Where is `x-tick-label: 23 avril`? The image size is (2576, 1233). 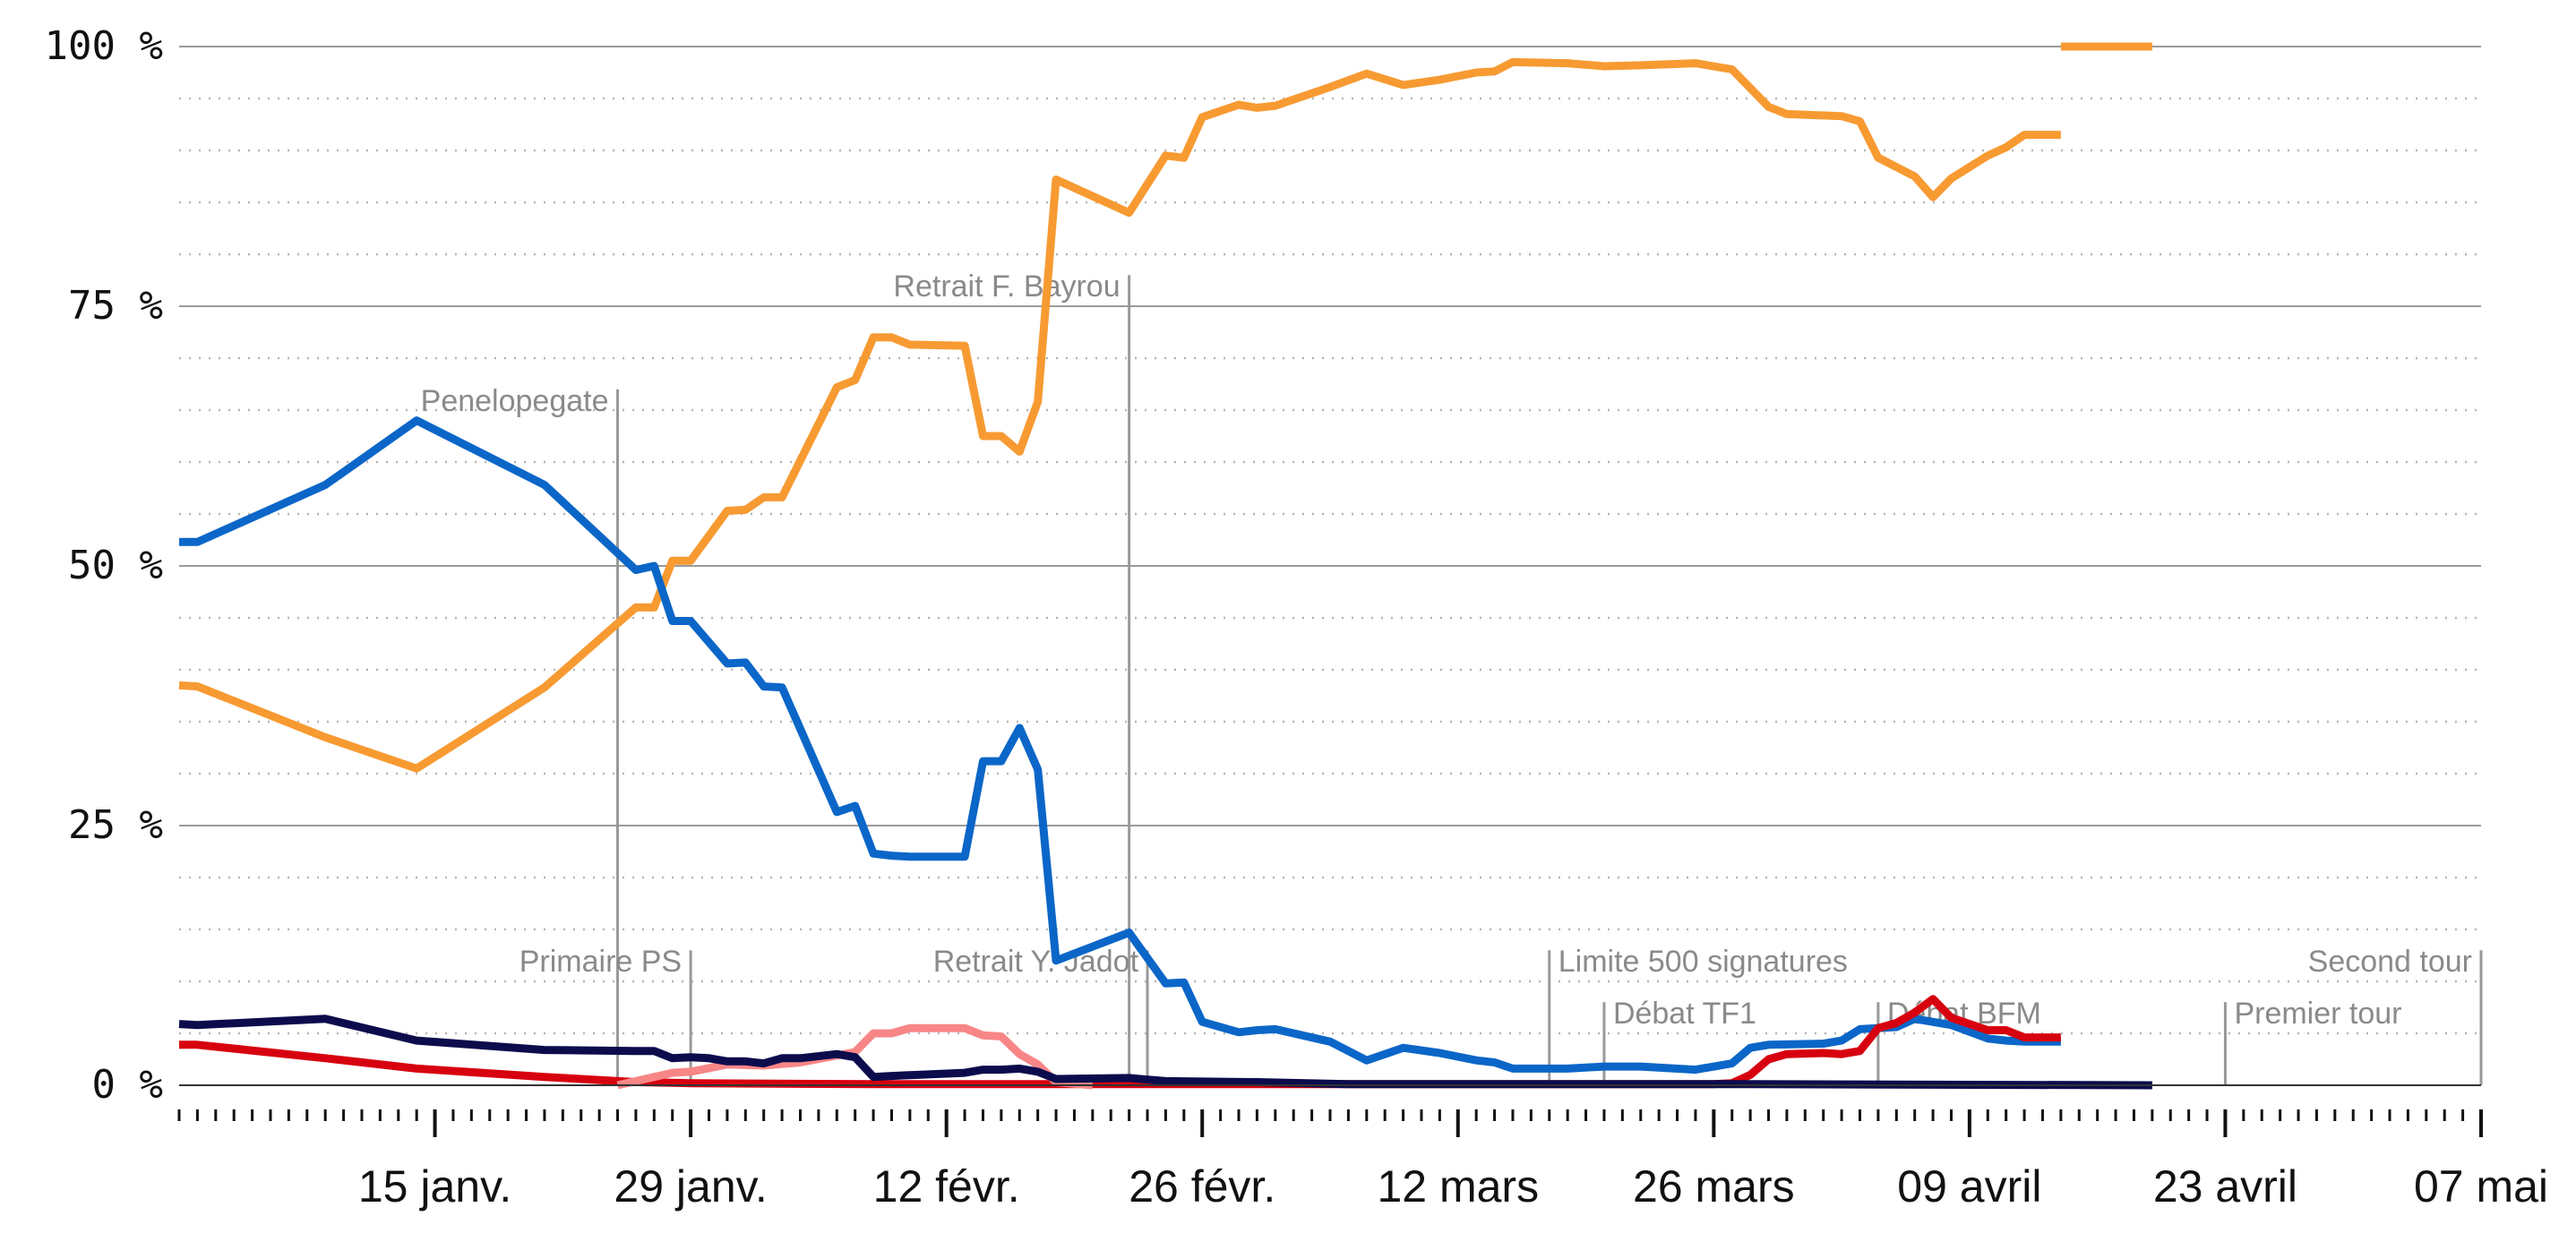 x-tick-label: 23 avril is located at coordinates (2225, 1187).